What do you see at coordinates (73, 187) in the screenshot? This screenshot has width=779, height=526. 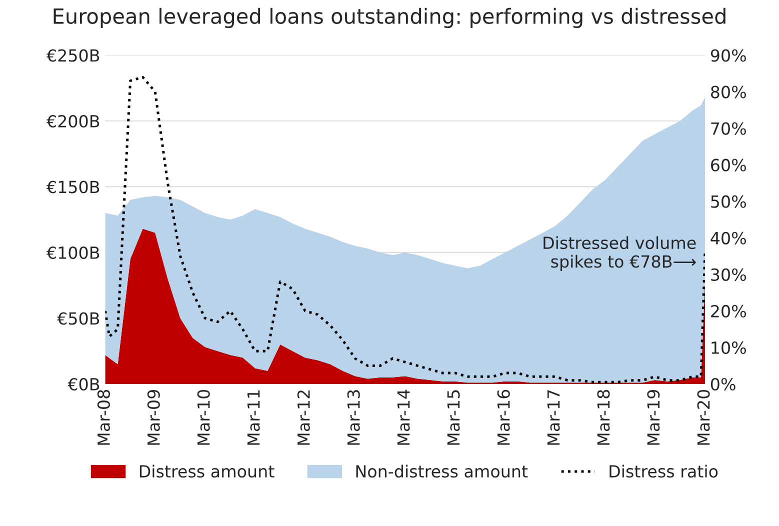 I see `y-tick-label: €150B` at bounding box center [73, 187].